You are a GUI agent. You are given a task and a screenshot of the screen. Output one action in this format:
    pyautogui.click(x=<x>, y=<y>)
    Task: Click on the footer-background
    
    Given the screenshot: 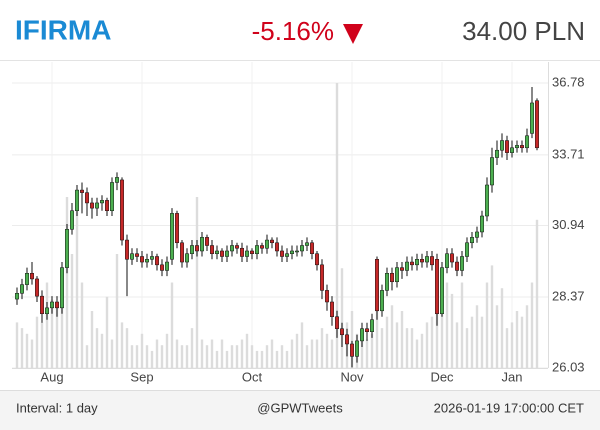 What is the action you would take?
    pyautogui.click(x=300, y=410)
    